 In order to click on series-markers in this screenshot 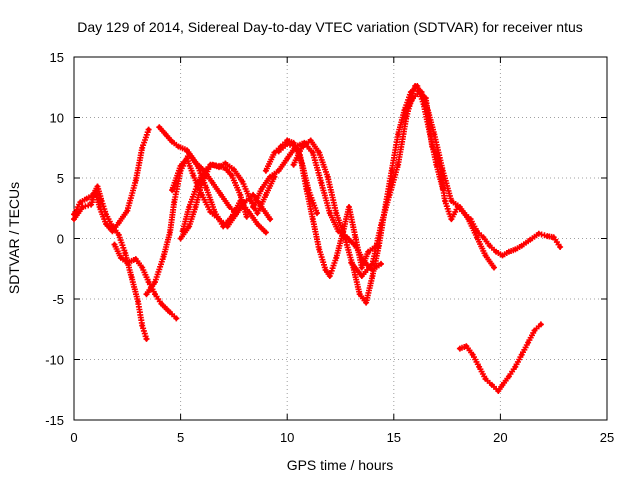, I will do `click(111, 180)`.